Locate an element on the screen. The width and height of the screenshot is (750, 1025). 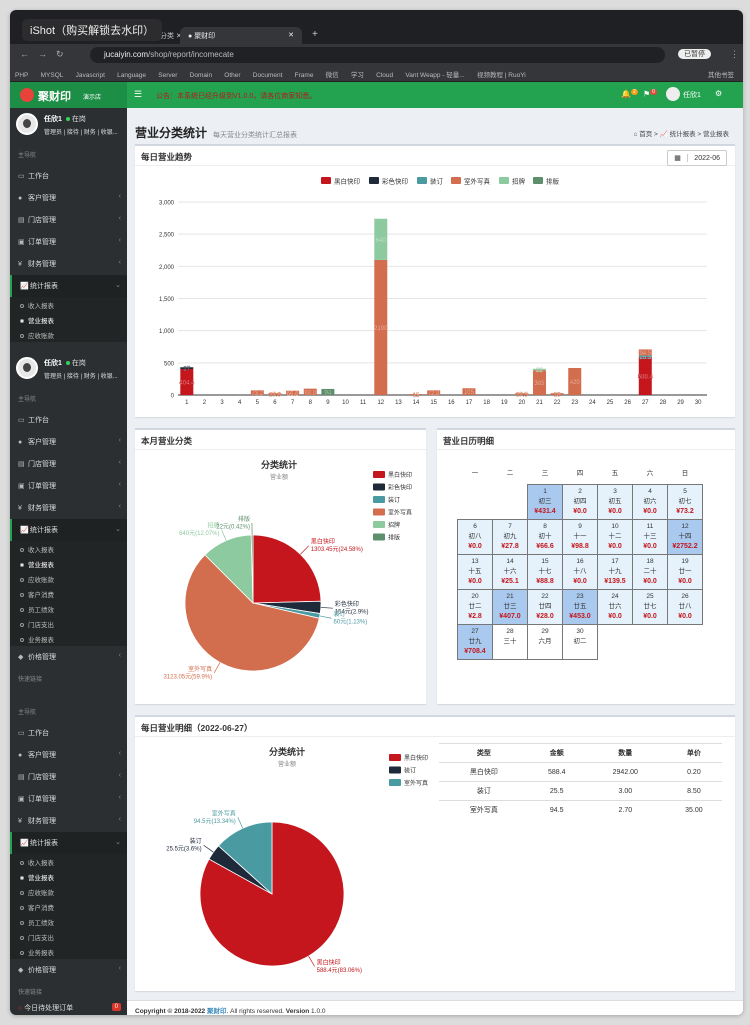
bookmark: Other is located at coordinates (232, 75).